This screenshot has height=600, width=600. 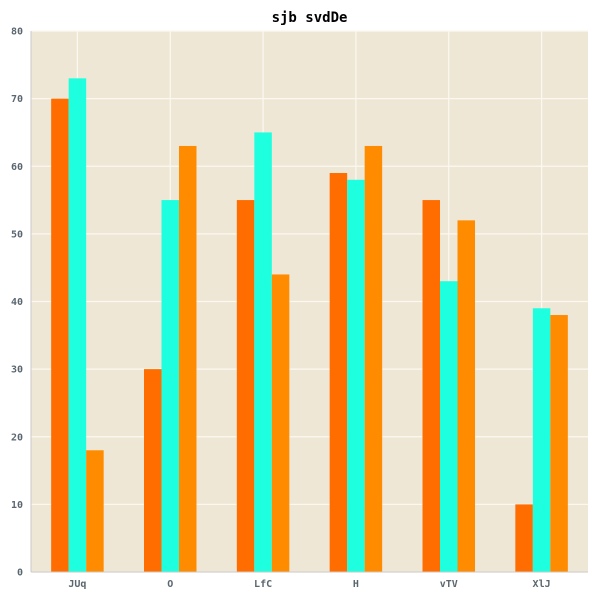 What do you see at coordinates (17, 234) in the screenshot?
I see `y-tick-label: 50` at bounding box center [17, 234].